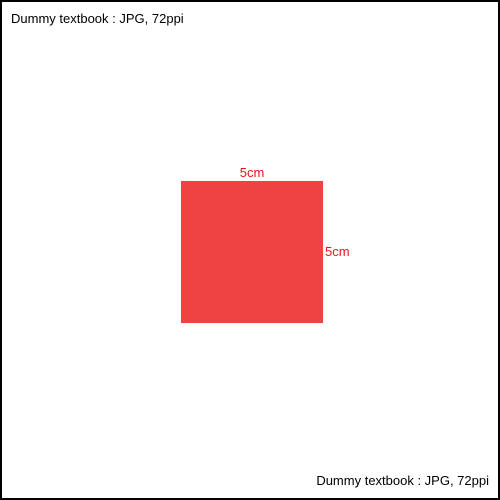 This screenshot has height=500, width=500. I want to click on caption-bottom: Dummy textbook : JPG, 72ppi, so click(402, 481).